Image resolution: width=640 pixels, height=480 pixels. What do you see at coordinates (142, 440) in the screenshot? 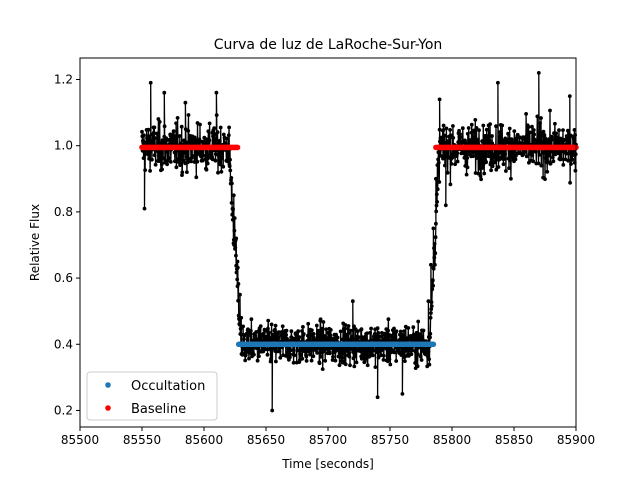
I see `x-tick-label: 85550` at bounding box center [142, 440].